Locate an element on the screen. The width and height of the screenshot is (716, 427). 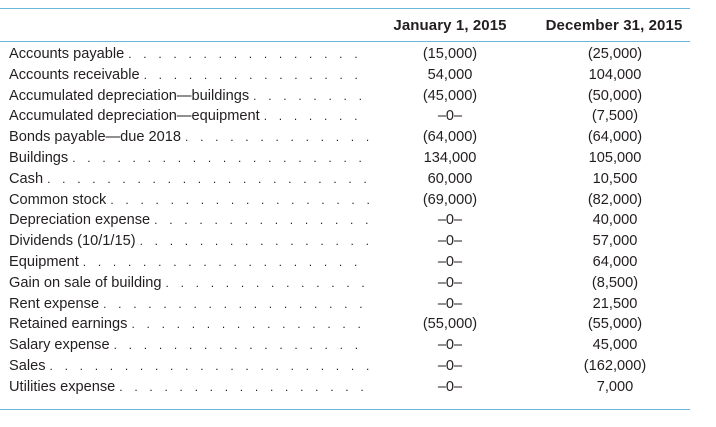
december-value: (8,500) is located at coordinates (615, 282).